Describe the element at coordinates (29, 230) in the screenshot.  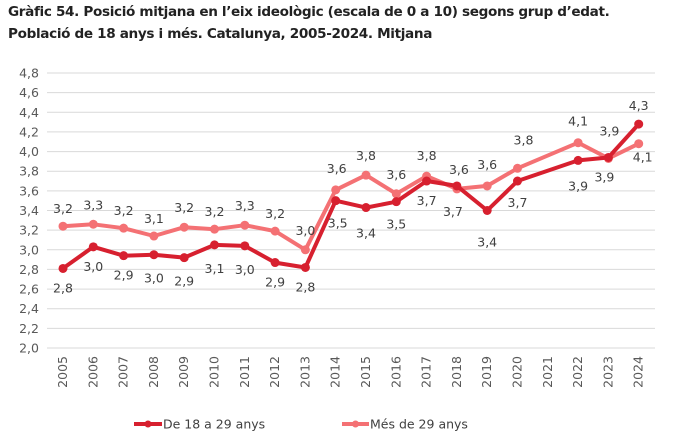
I see `y-tick-label: 3,2` at that location.